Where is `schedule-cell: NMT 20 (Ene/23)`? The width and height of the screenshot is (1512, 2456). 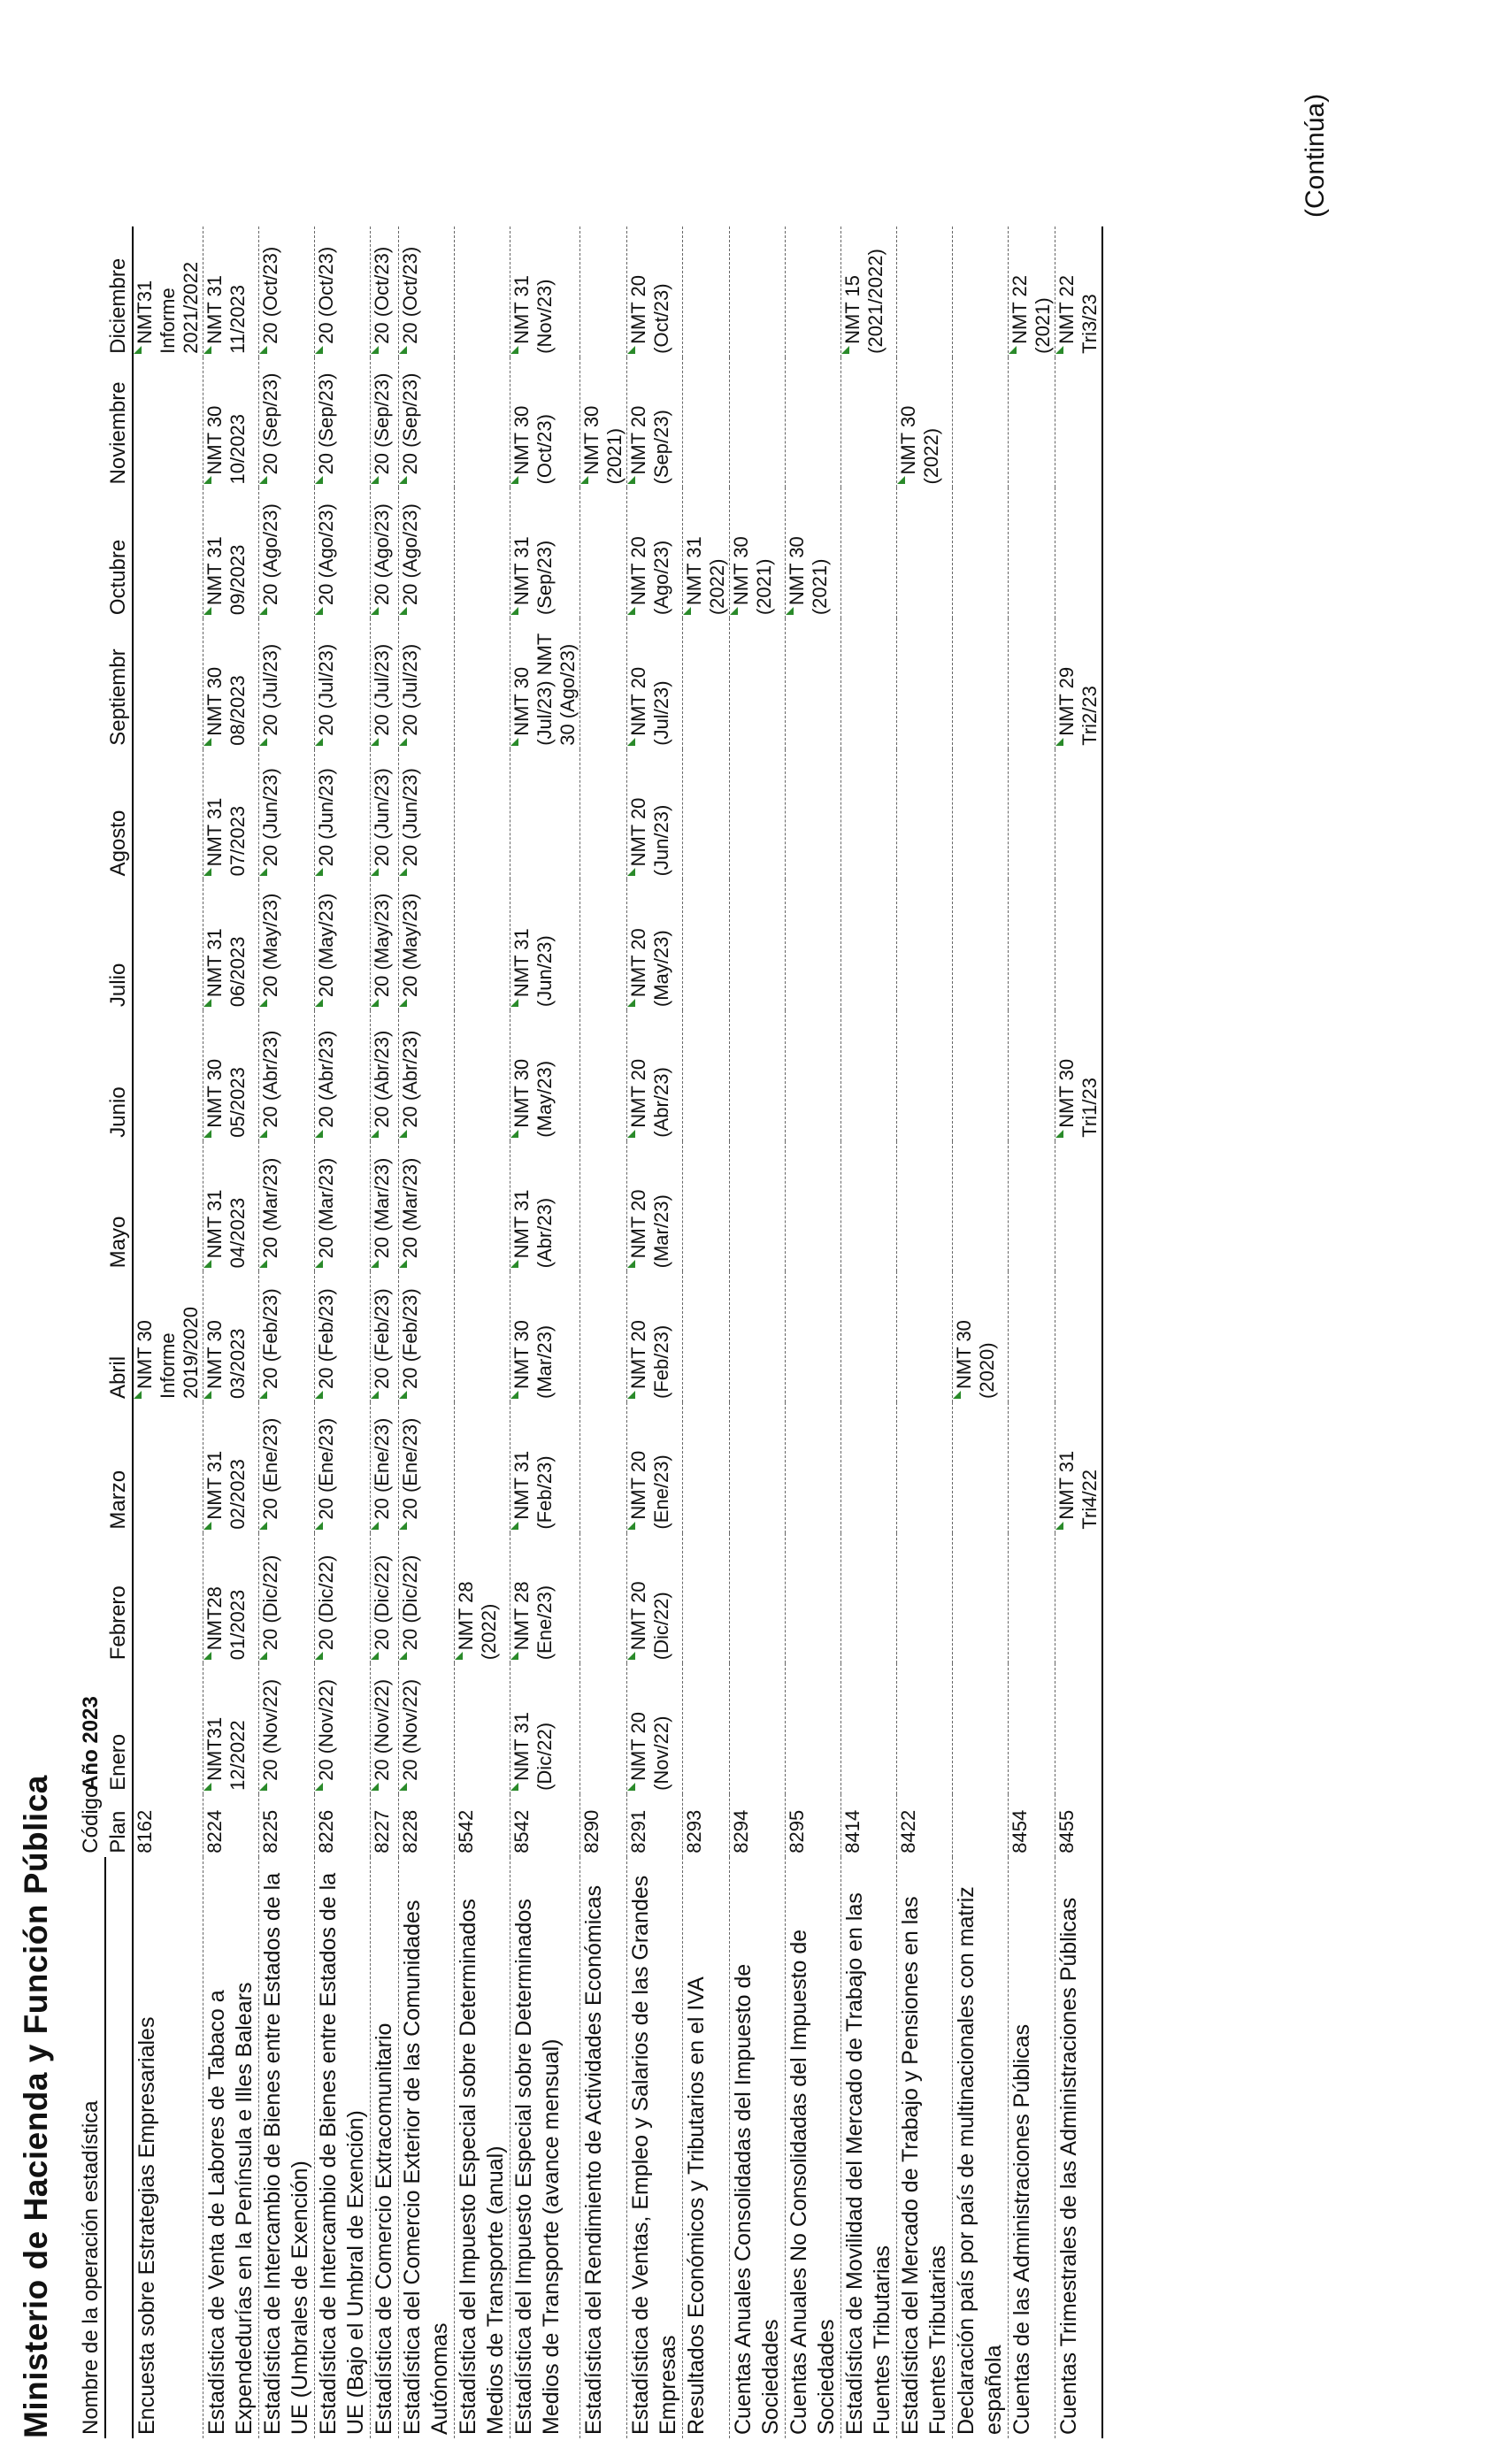 schedule-cell: NMT 20 (Ene/23) is located at coordinates (655, 1467).